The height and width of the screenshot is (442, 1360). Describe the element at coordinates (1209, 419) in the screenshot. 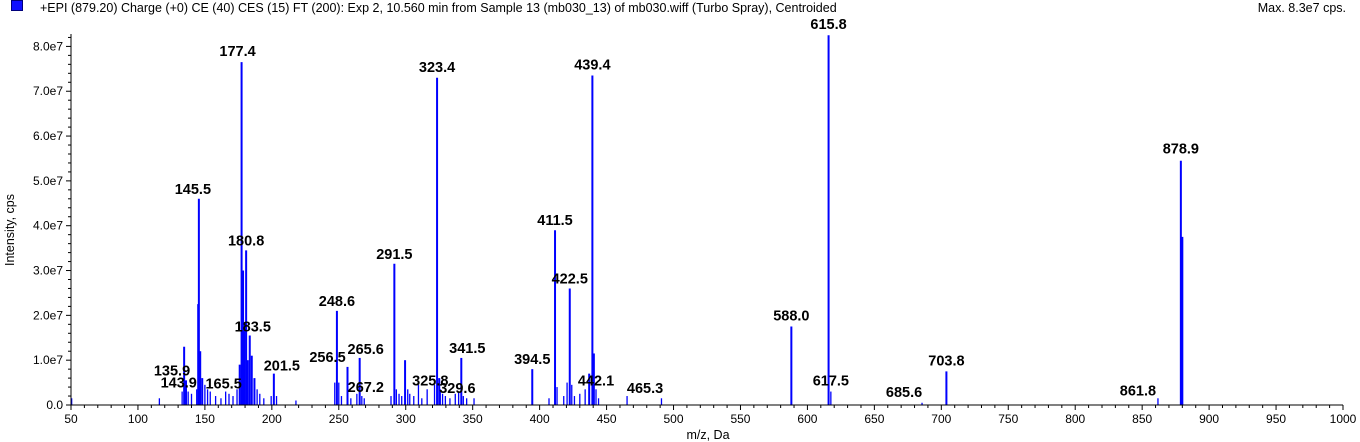

I see `x-tick-label: 900` at that location.